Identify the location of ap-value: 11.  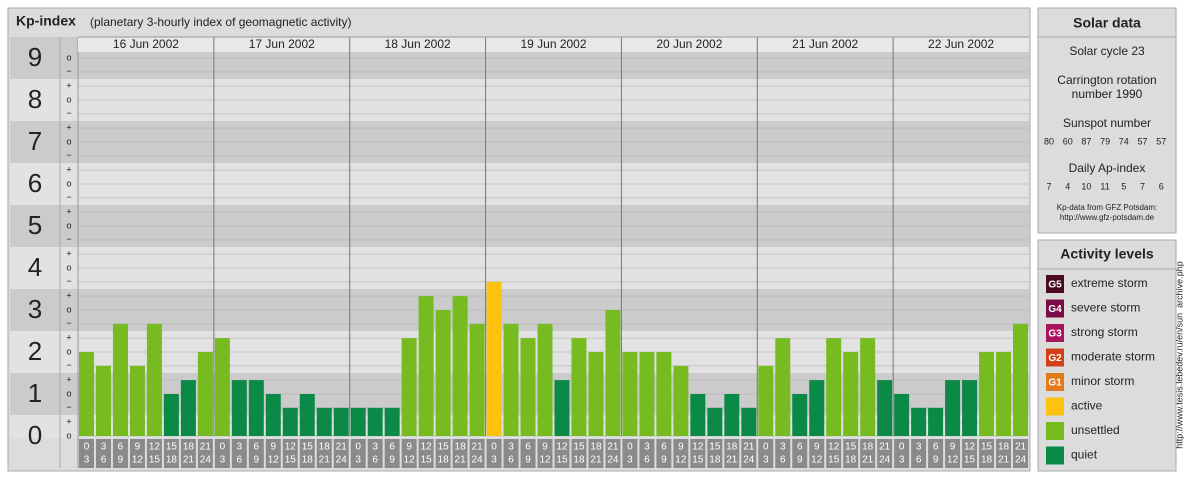
(1104, 186).